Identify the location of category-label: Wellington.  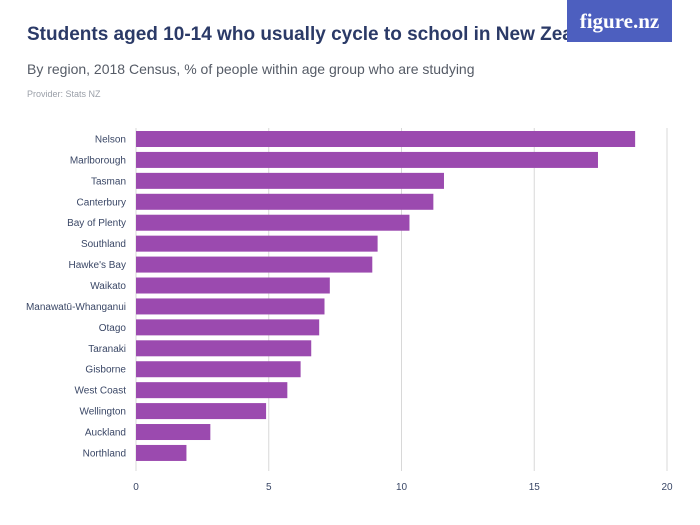
(102, 412).